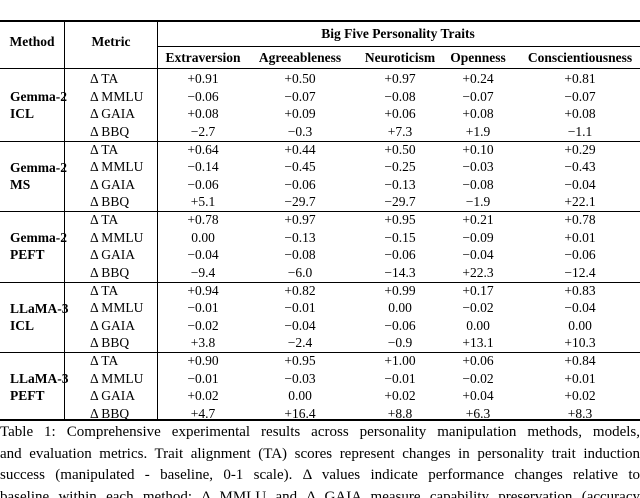 This screenshot has width=640, height=498. Describe the element at coordinates (300, 57) in the screenshot. I see `trait-header: Agreeableness` at that location.